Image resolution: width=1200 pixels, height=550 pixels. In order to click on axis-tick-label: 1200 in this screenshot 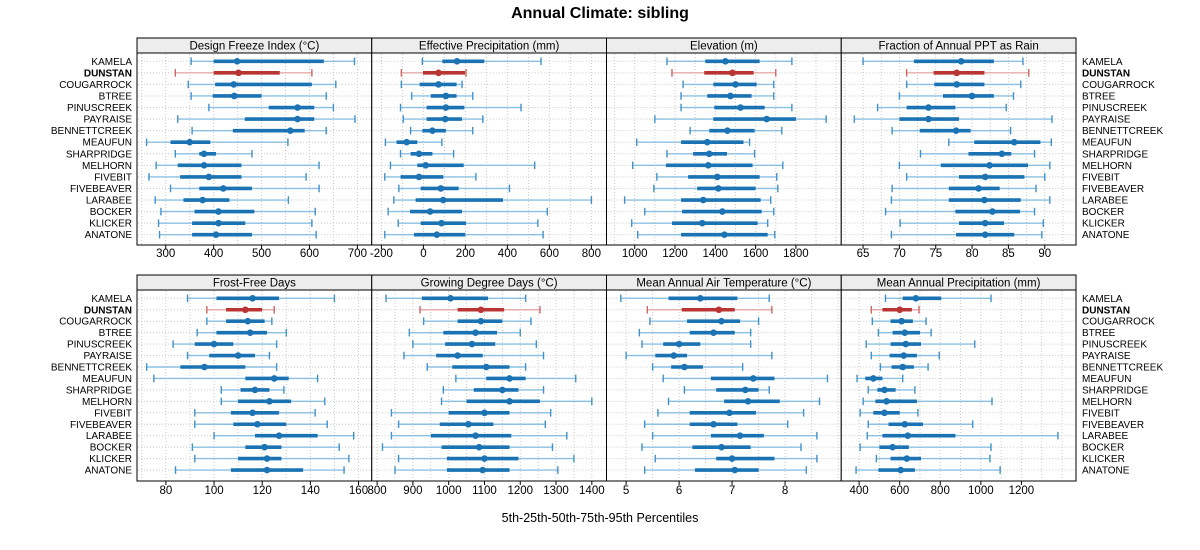, I will do `click(1022, 491)`.